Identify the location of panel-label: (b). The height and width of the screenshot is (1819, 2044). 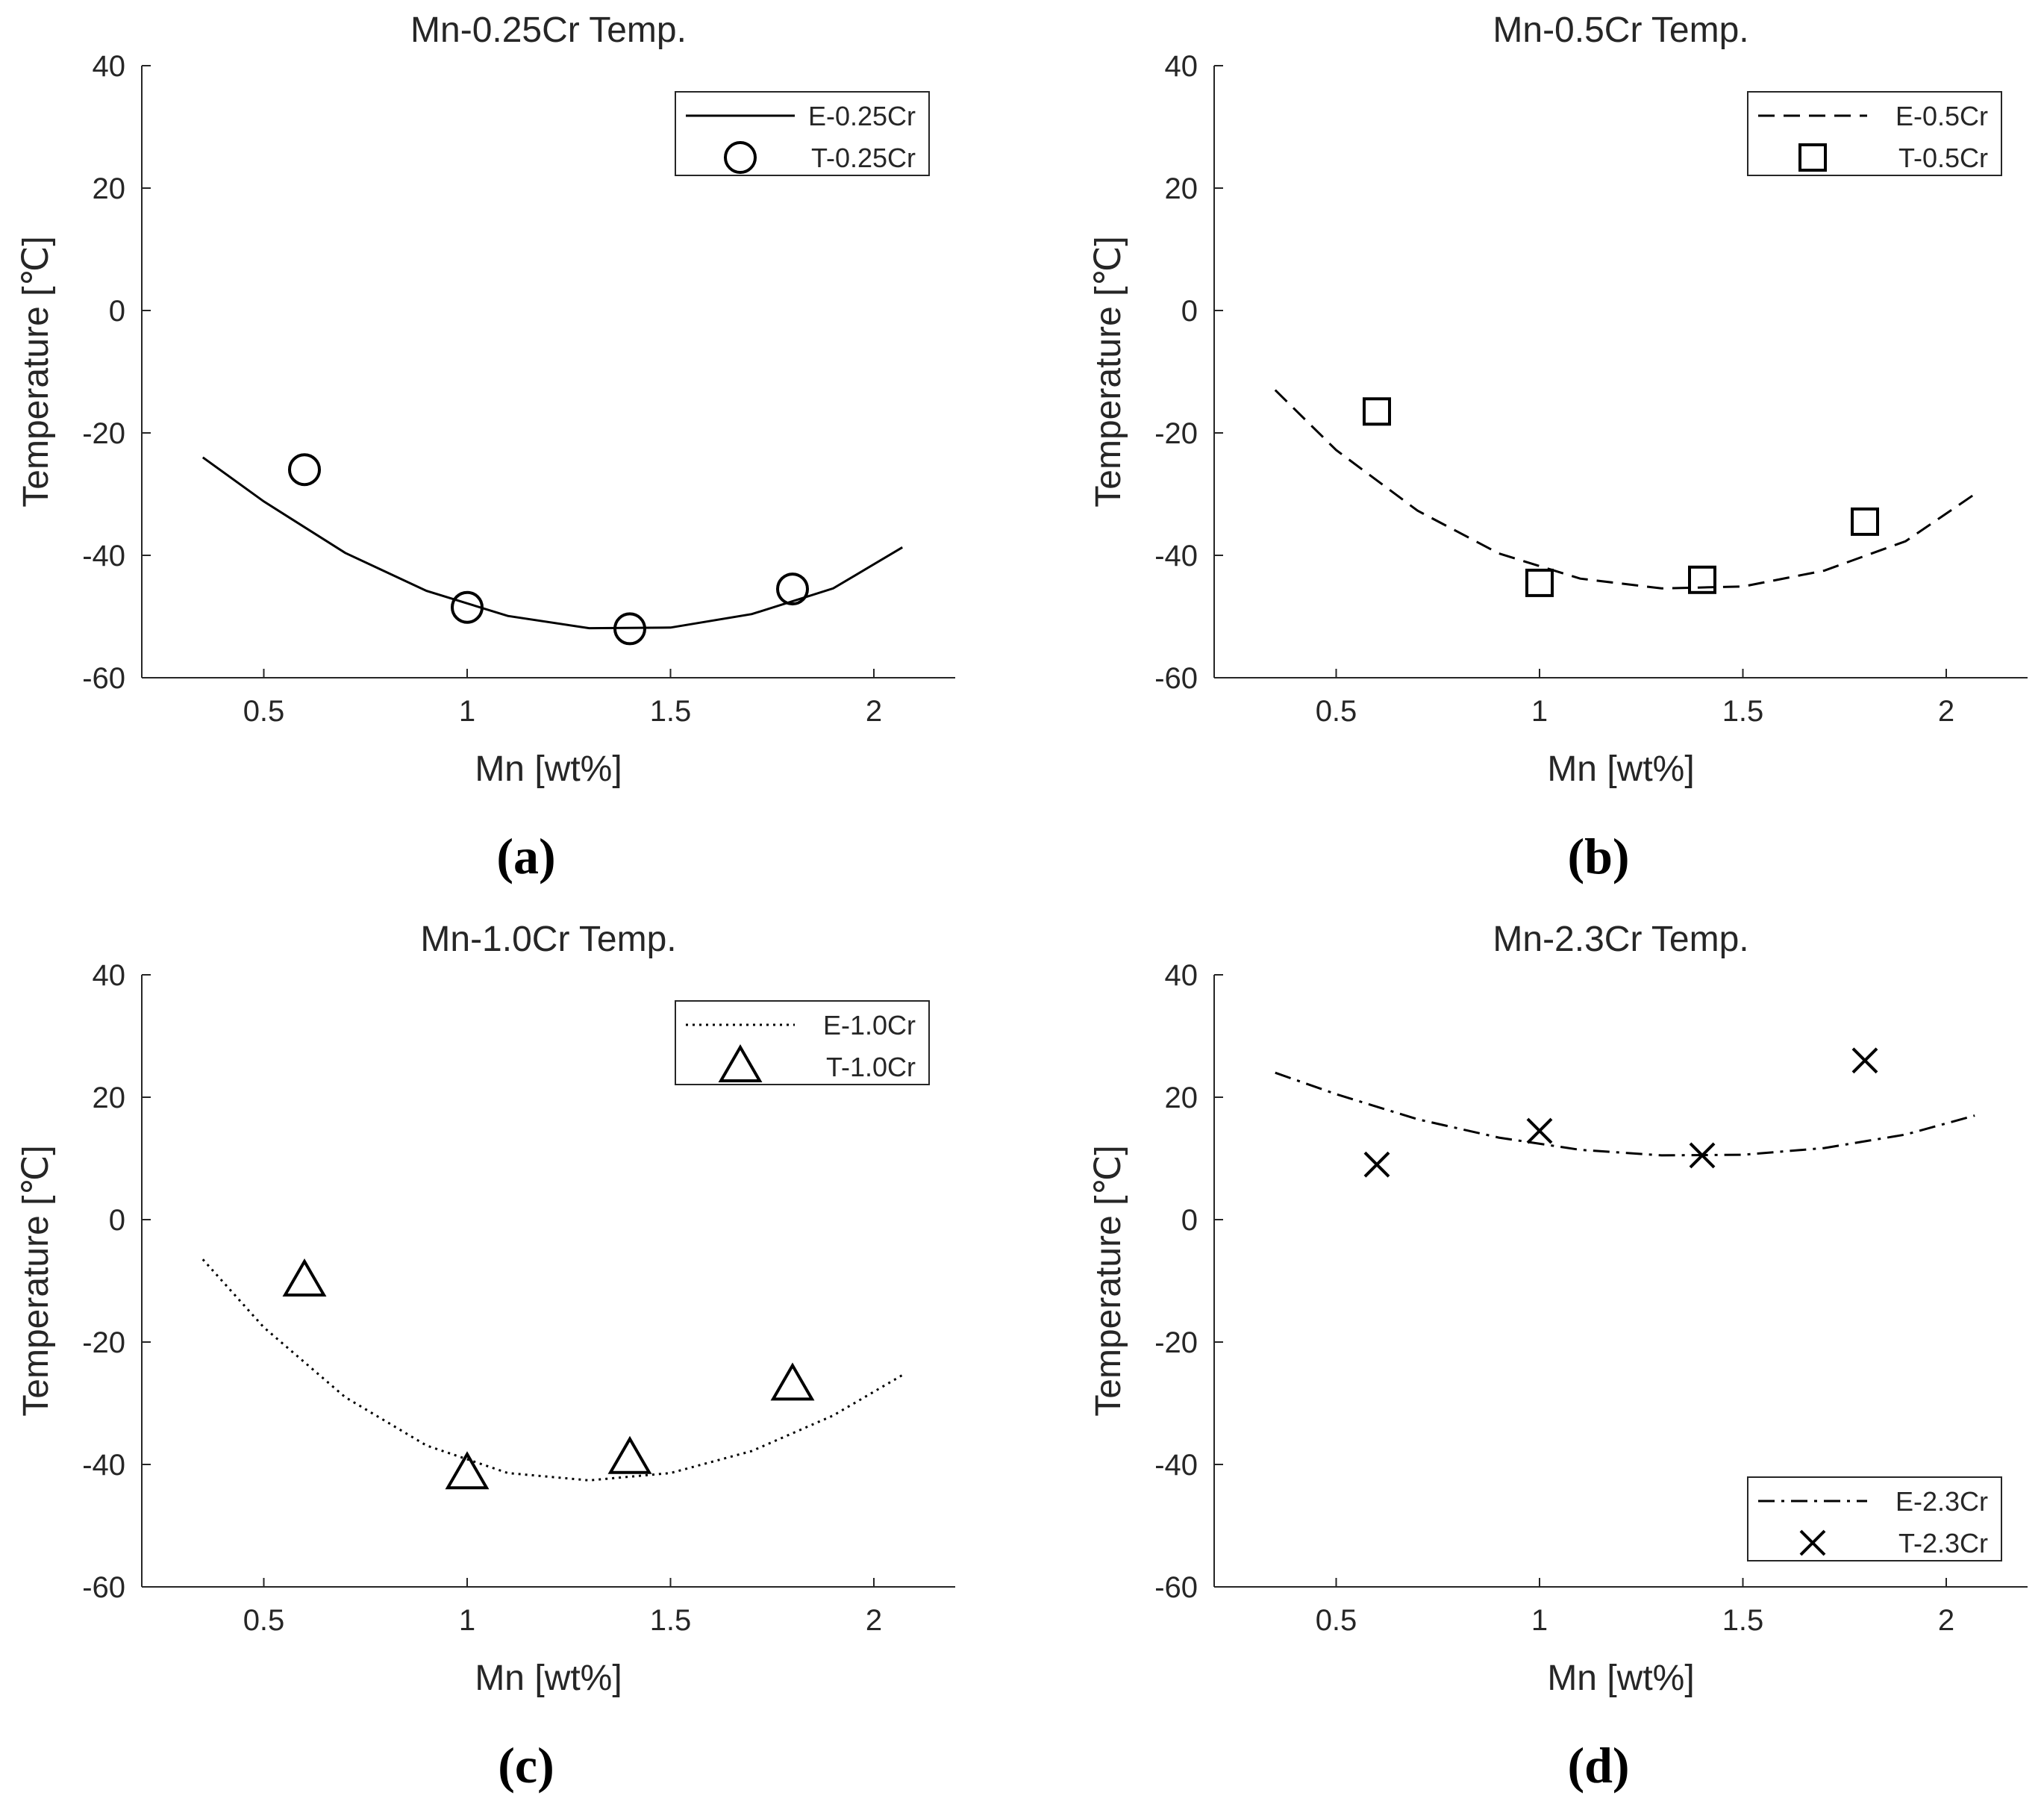
(1598, 856).